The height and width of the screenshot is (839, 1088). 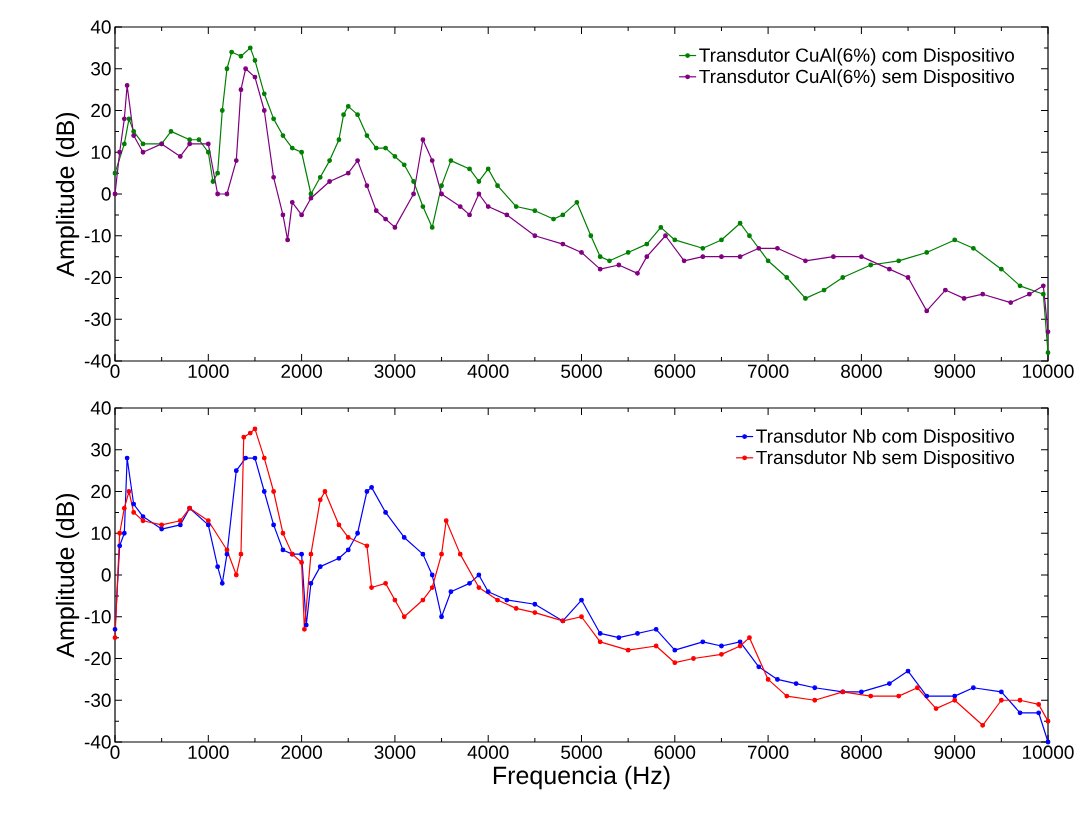 I want to click on legend-label: Transdutor Nb sem Dispositivo, so click(x=885, y=459).